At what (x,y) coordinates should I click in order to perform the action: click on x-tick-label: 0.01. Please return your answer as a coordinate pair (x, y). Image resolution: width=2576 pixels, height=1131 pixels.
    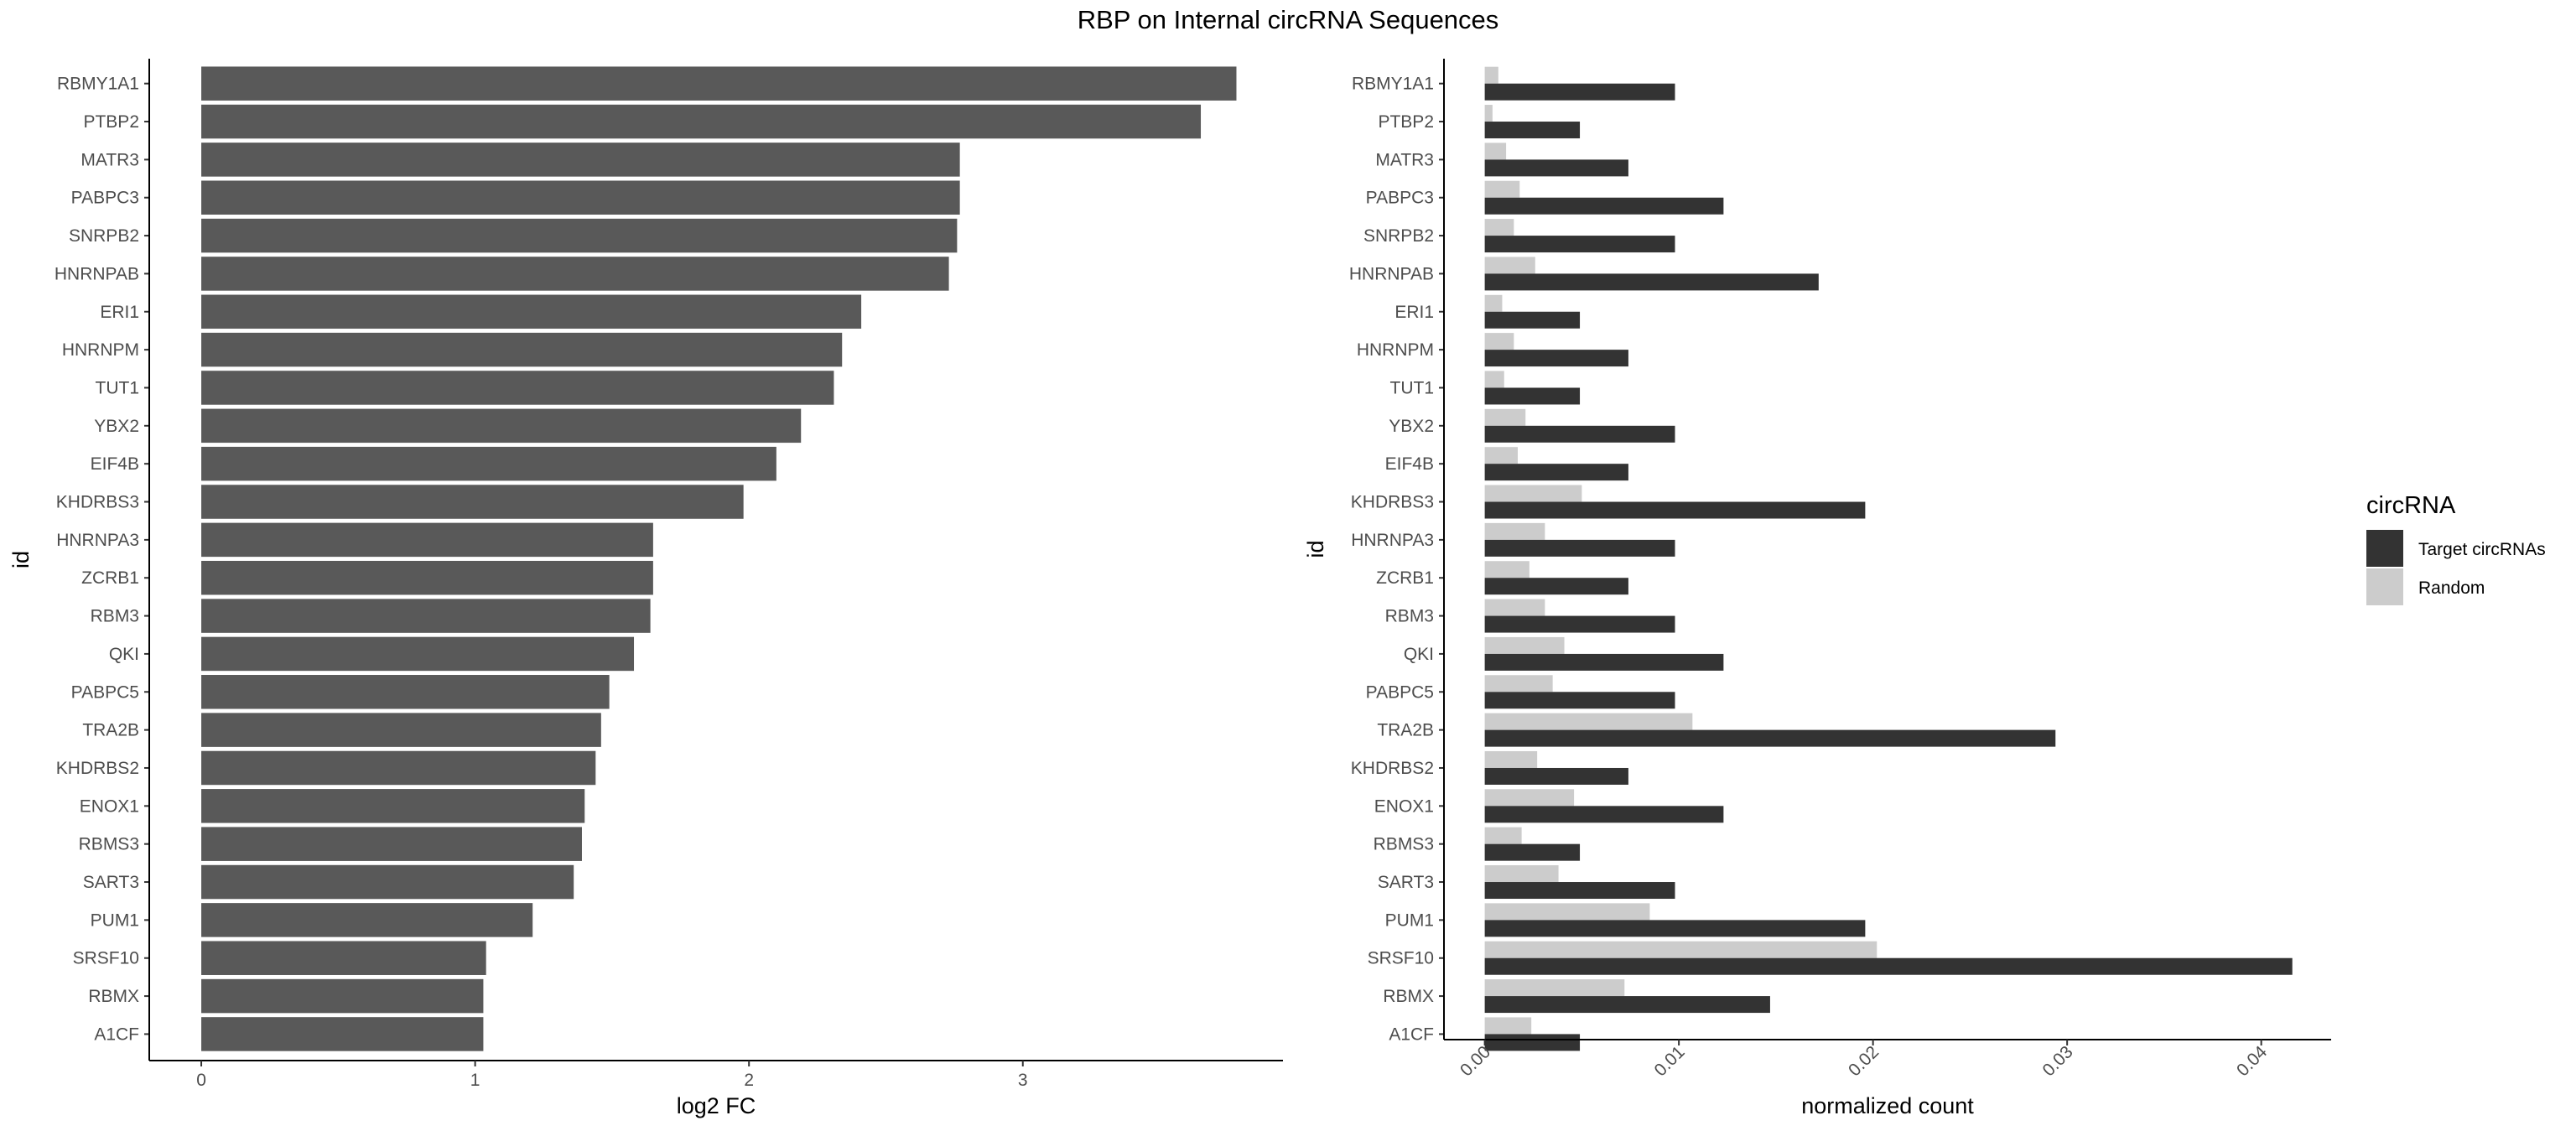
    Looking at the image, I should click on (1669, 1061).